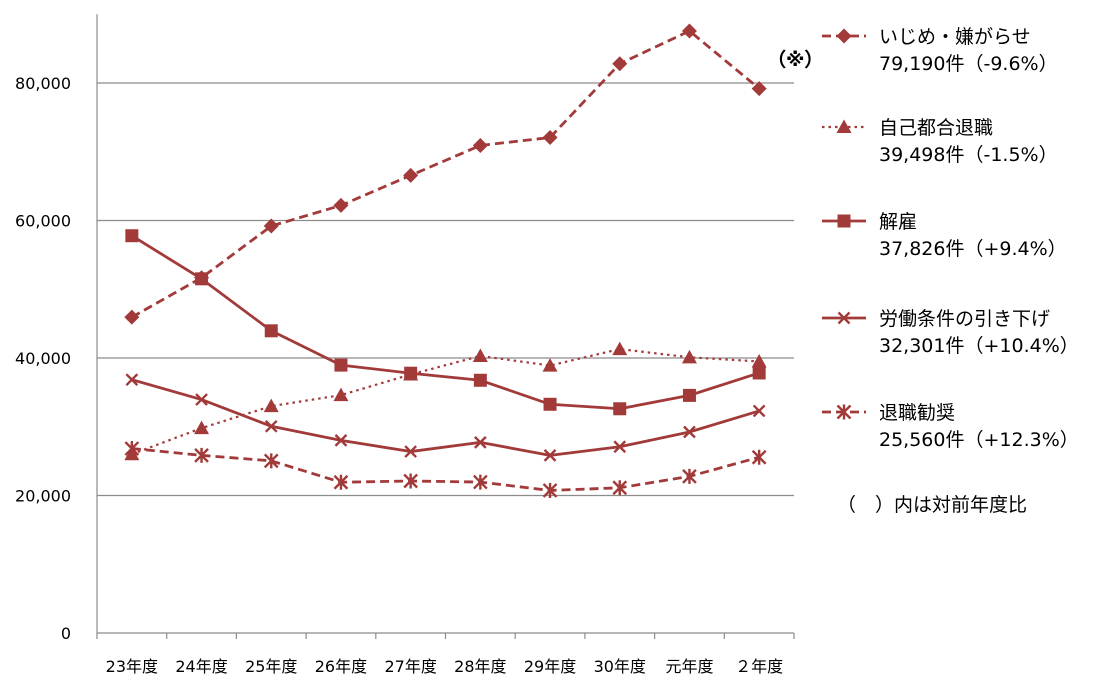 Image resolution: width=1104 pixels, height=686 pixels. Describe the element at coordinates (620, 666) in the screenshot. I see `x-tick-label: 30年度` at that location.